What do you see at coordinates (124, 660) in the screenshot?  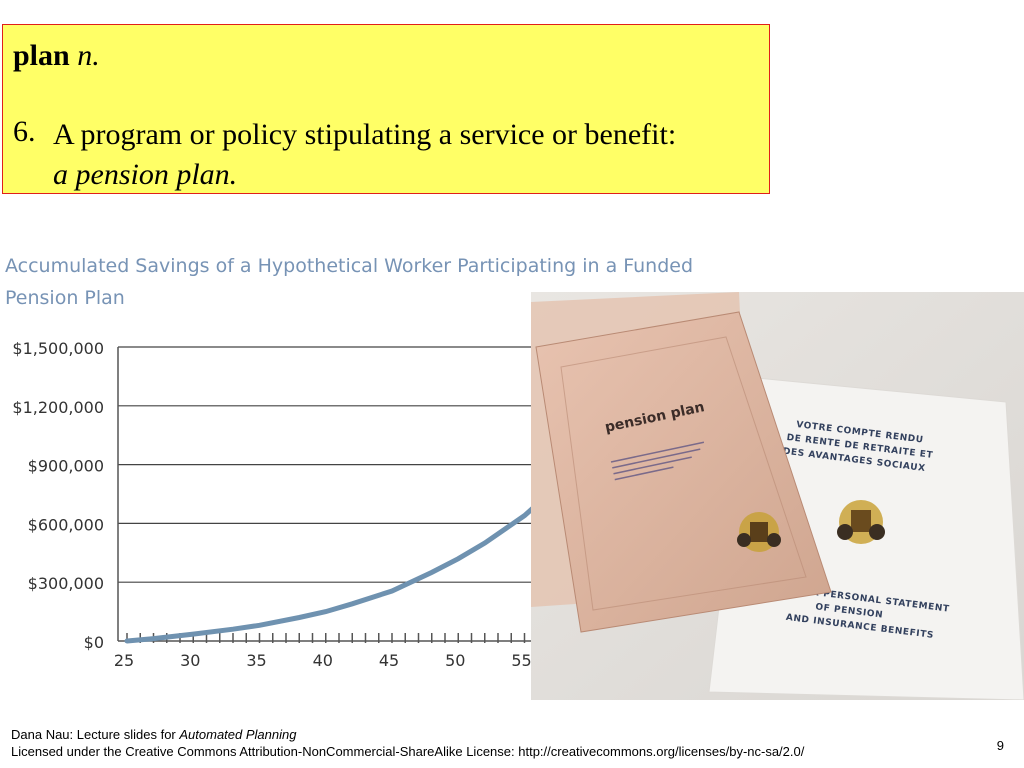 I see `x-tick-label: 25` at bounding box center [124, 660].